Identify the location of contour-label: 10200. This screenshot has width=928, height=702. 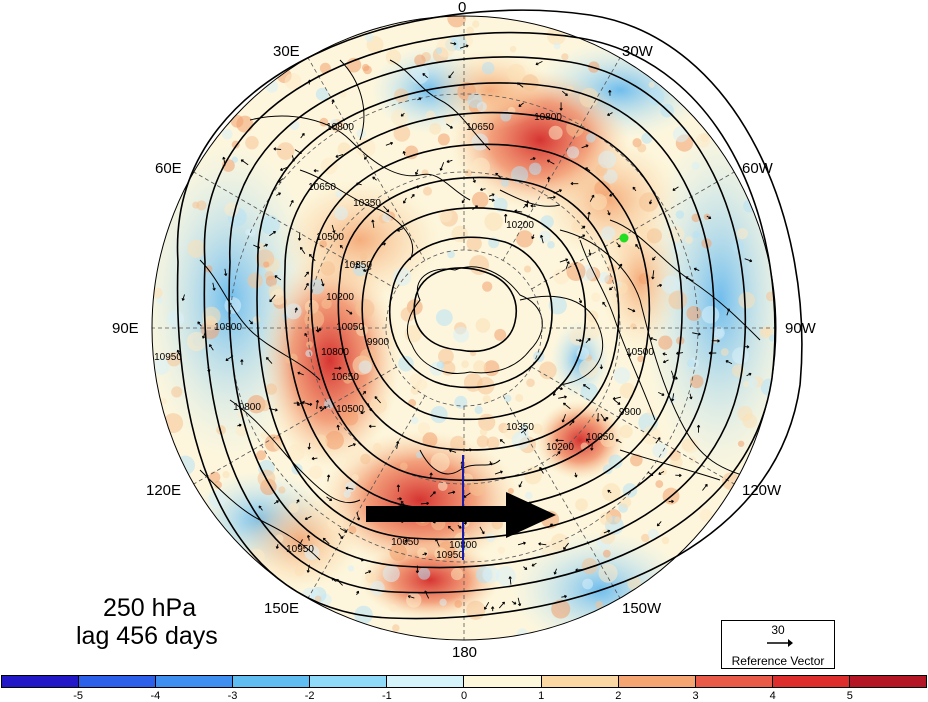
(520, 225).